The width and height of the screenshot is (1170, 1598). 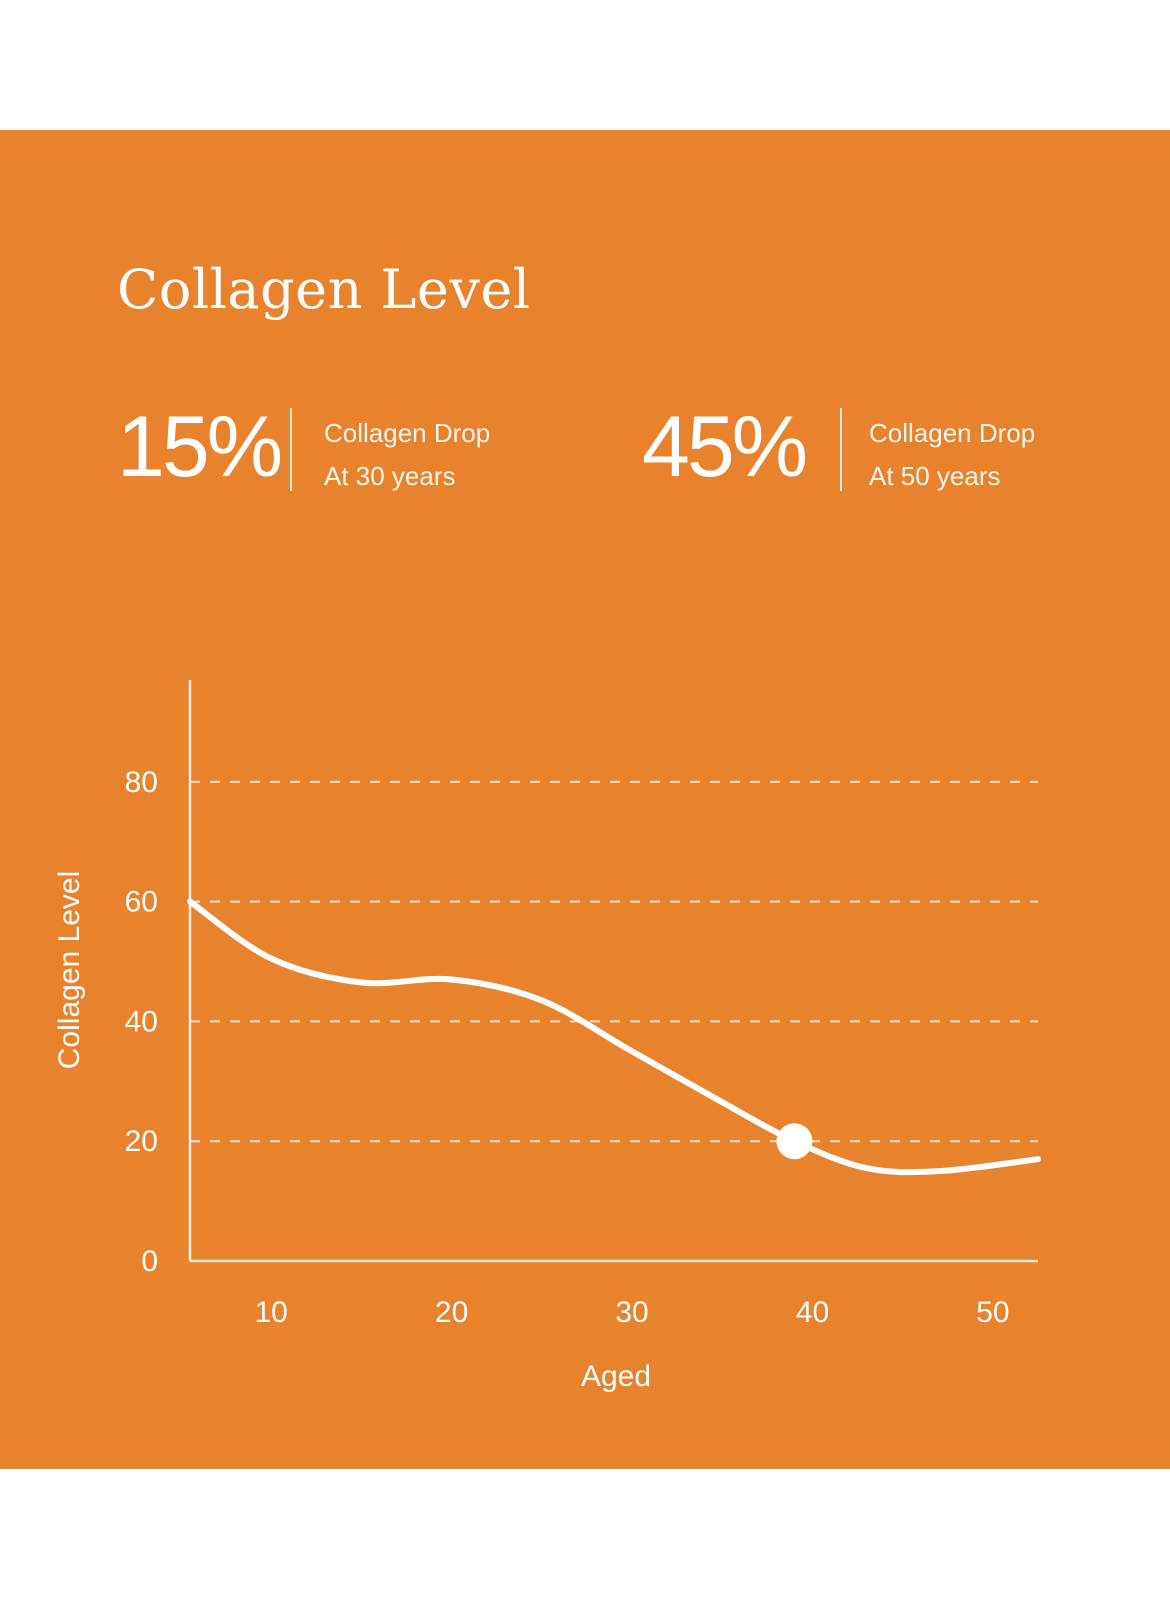 What do you see at coordinates (390, 476) in the screenshot?
I see `stat-label-line2: At 30 years` at bounding box center [390, 476].